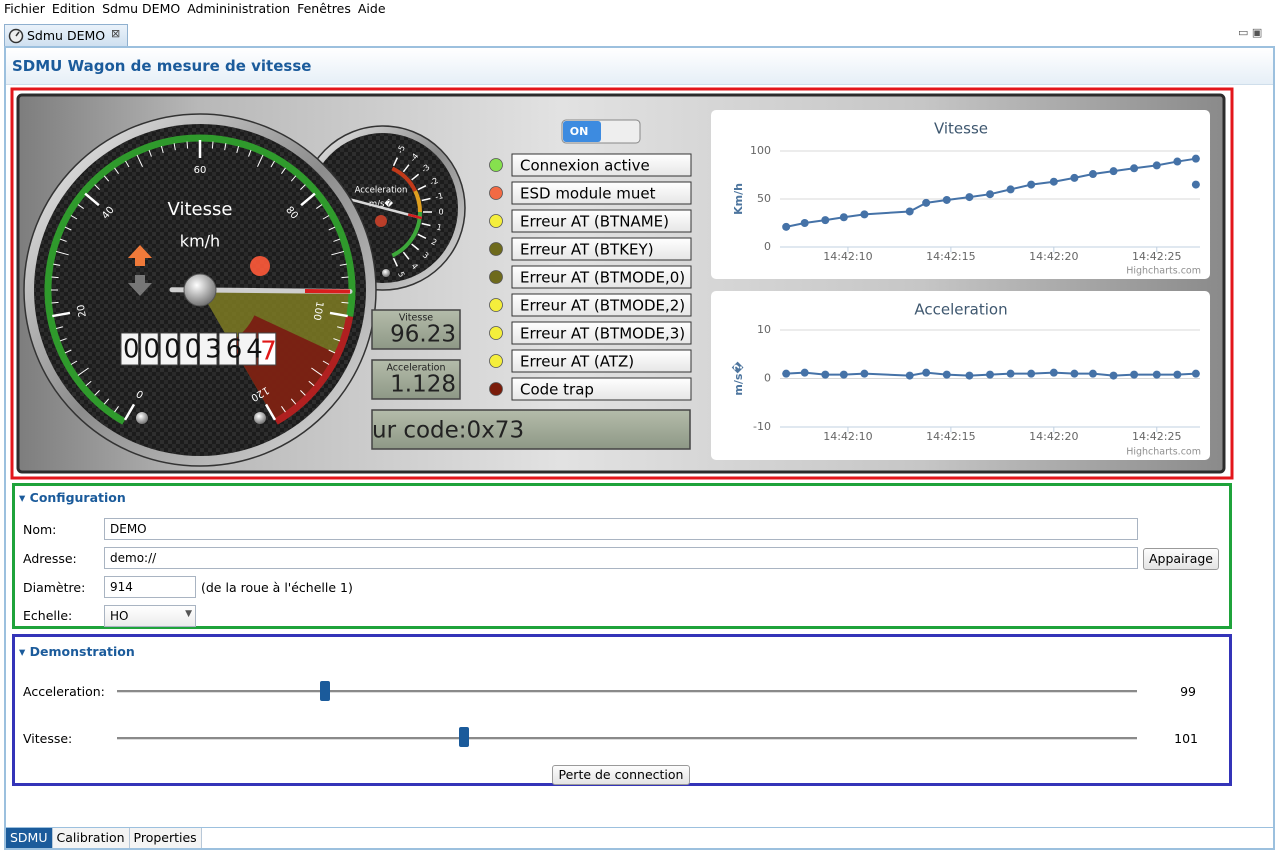 The width and height of the screenshot is (1279, 851). What do you see at coordinates (91, 838) in the screenshot?
I see `bottom-tab: Calibration` at bounding box center [91, 838].